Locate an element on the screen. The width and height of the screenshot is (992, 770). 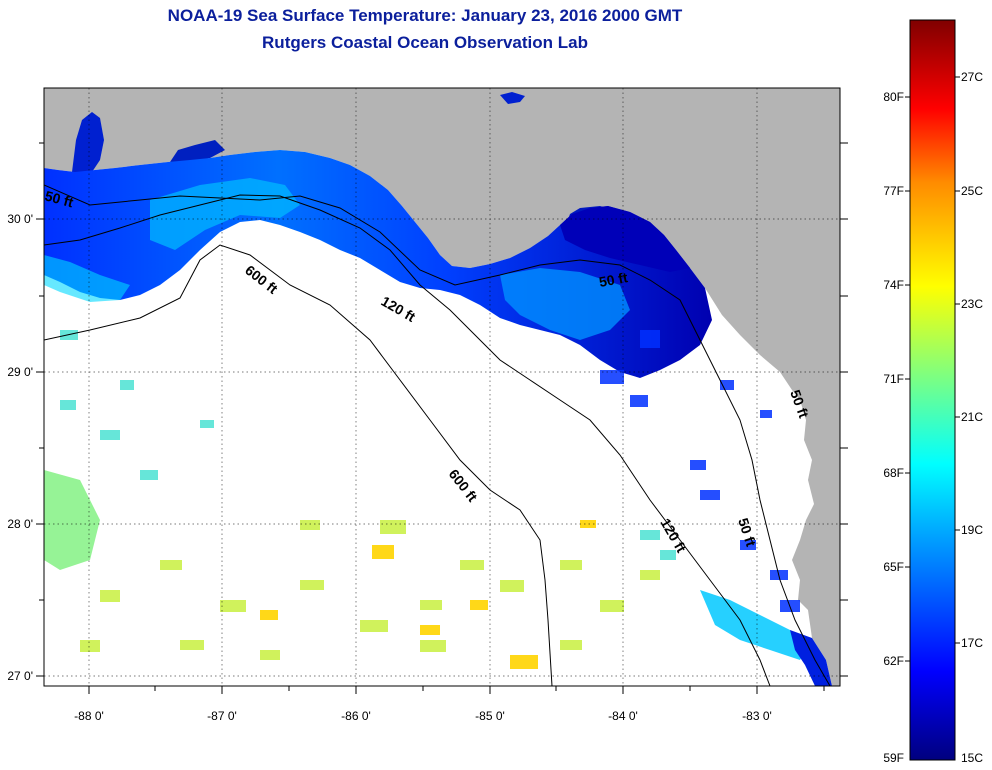
sst-cyan-southeast is located at coordinates (755, 625).